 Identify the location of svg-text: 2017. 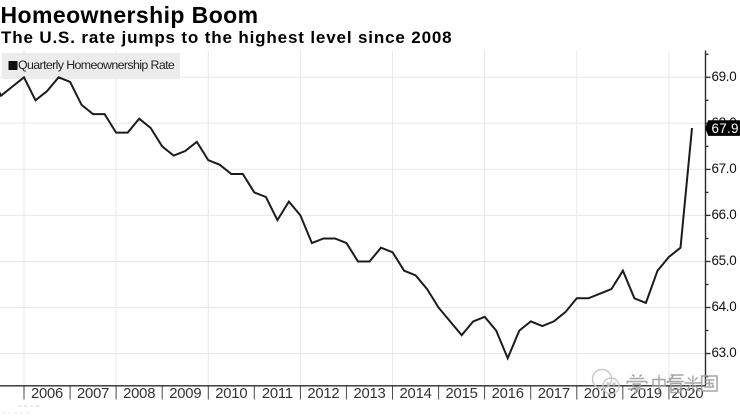
(554, 394).